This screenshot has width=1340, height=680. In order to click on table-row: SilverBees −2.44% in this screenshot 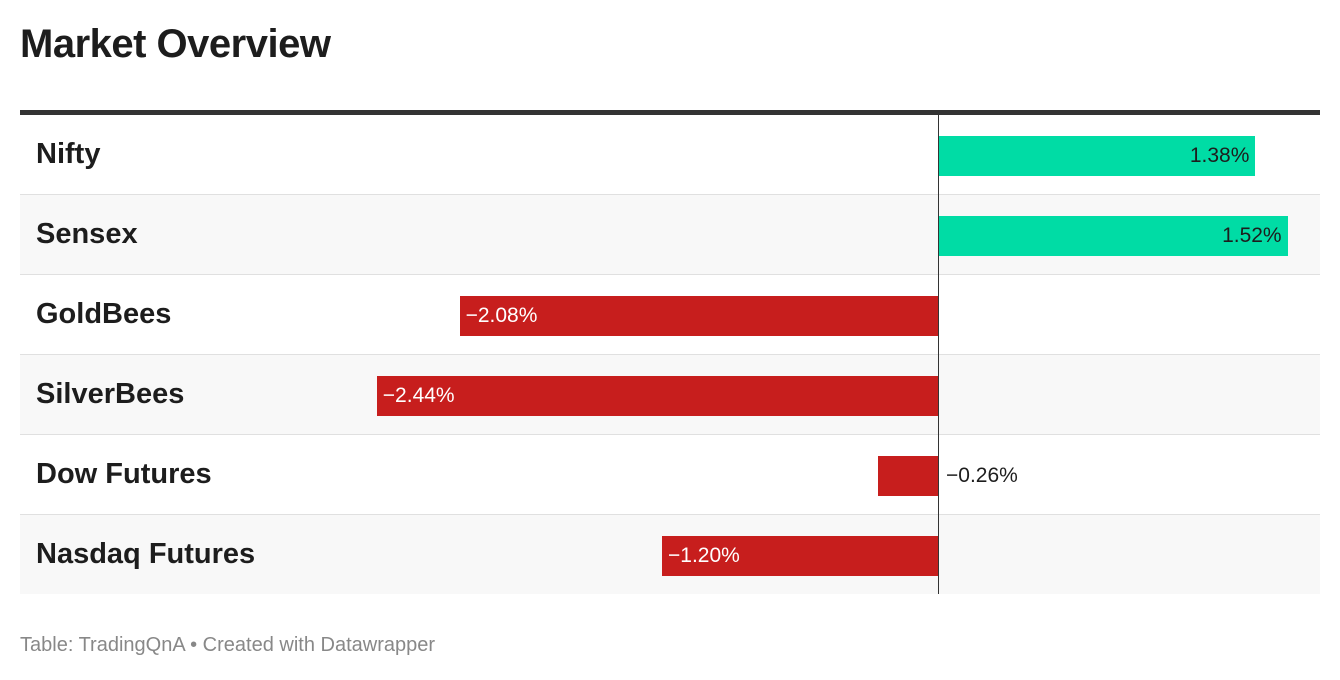, I will do `click(670, 395)`.